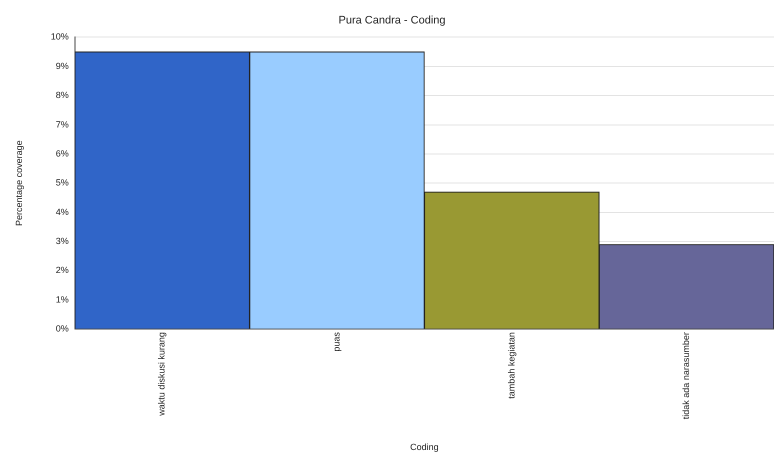 The width and height of the screenshot is (774, 461). Describe the element at coordinates (392, 20) in the screenshot. I see `chart-title: Pura Candra - Coding` at that location.